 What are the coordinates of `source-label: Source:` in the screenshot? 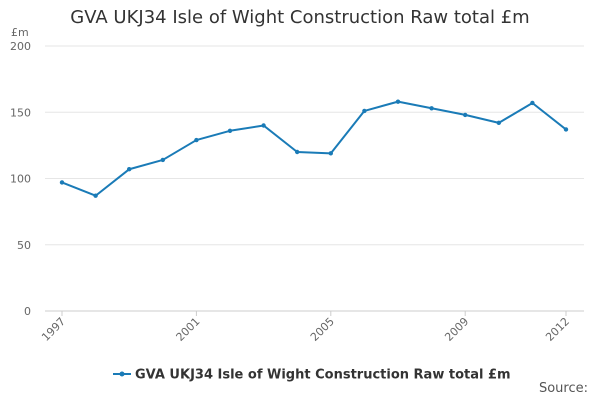 It's located at (563, 388).